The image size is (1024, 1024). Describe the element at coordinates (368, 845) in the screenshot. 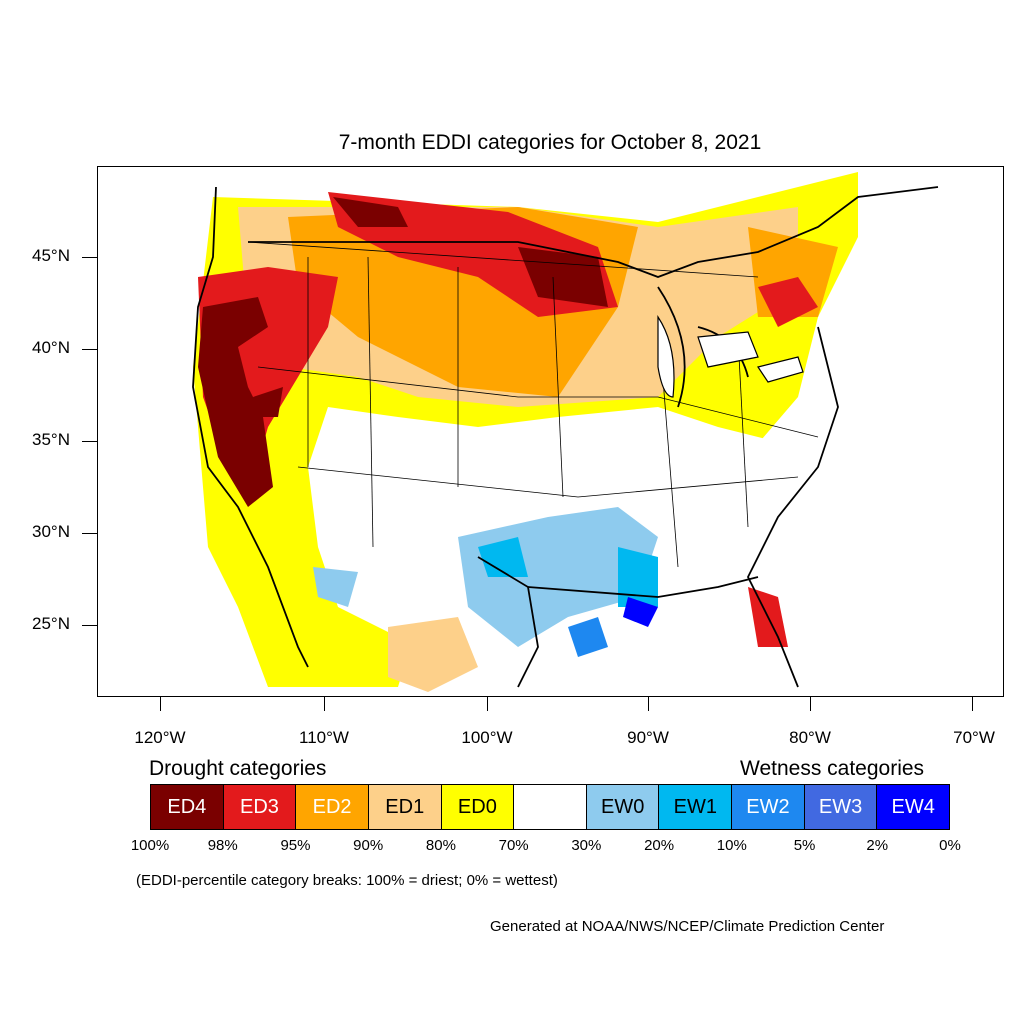

I see `percentile-break: 90%` at that location.